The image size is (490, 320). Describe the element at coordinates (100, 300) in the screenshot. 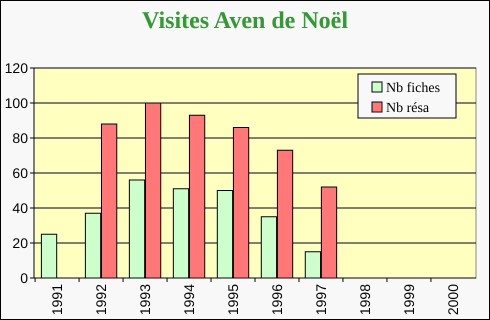

I see `x-tick-label: 1992` at that location.